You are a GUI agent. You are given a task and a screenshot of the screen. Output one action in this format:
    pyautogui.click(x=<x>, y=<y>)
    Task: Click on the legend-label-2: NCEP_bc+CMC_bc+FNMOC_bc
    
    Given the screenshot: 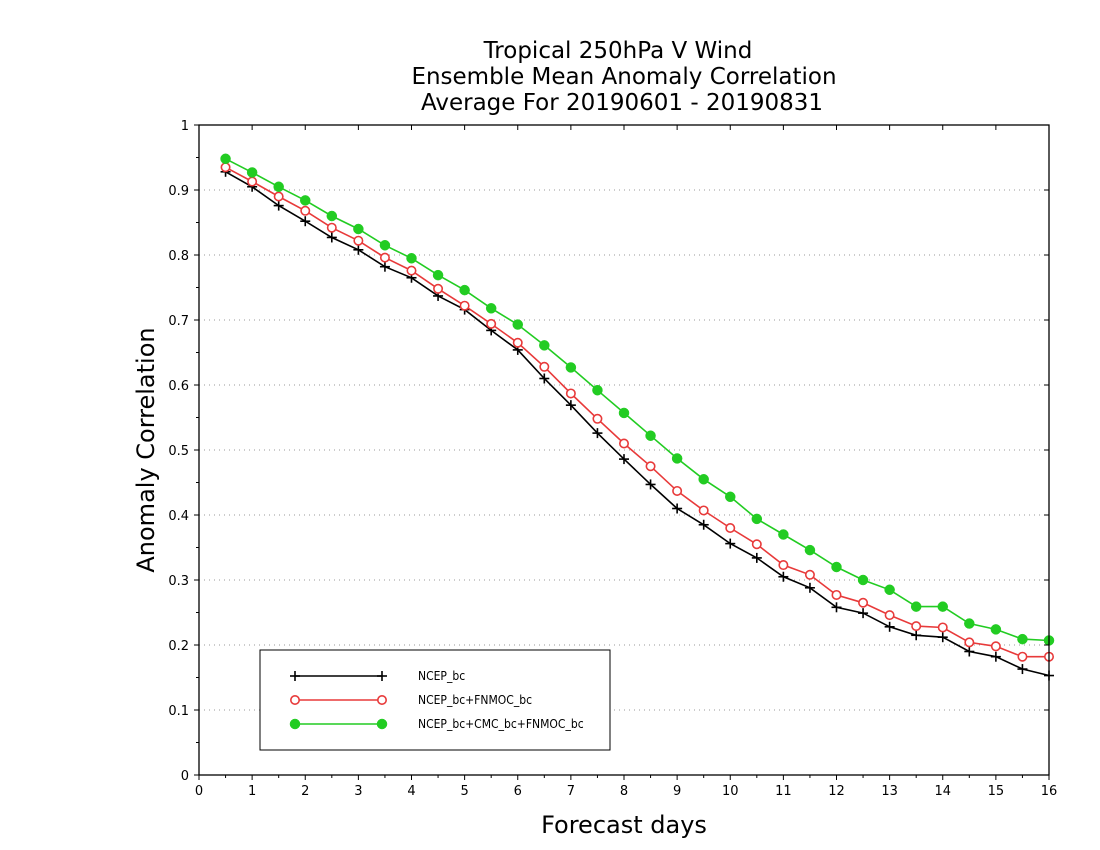 What is the action you would take?
    pyautogui.click(x=501, y=724)
    